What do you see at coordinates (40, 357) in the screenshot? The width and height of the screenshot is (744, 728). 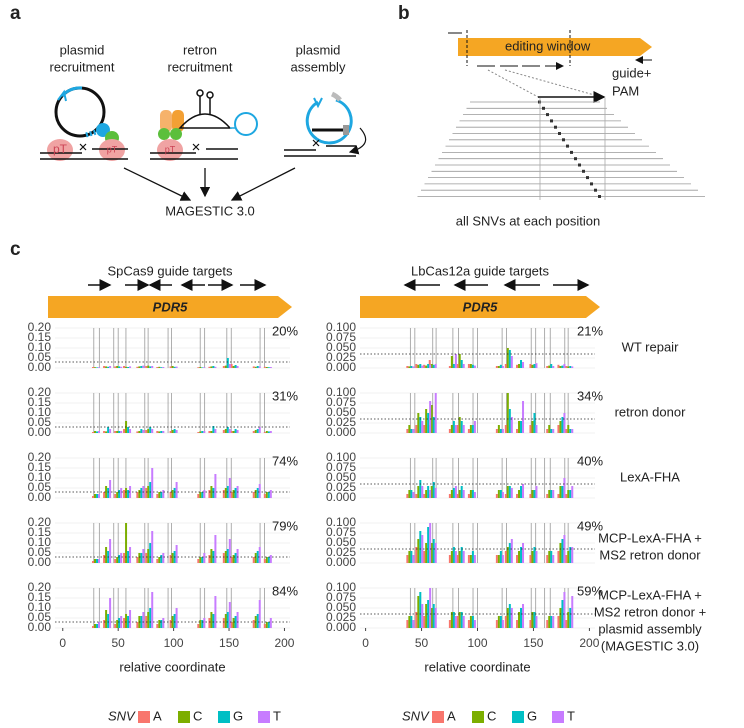 I see `y-tick-label: 0.05` at bounding box center [40, 357].